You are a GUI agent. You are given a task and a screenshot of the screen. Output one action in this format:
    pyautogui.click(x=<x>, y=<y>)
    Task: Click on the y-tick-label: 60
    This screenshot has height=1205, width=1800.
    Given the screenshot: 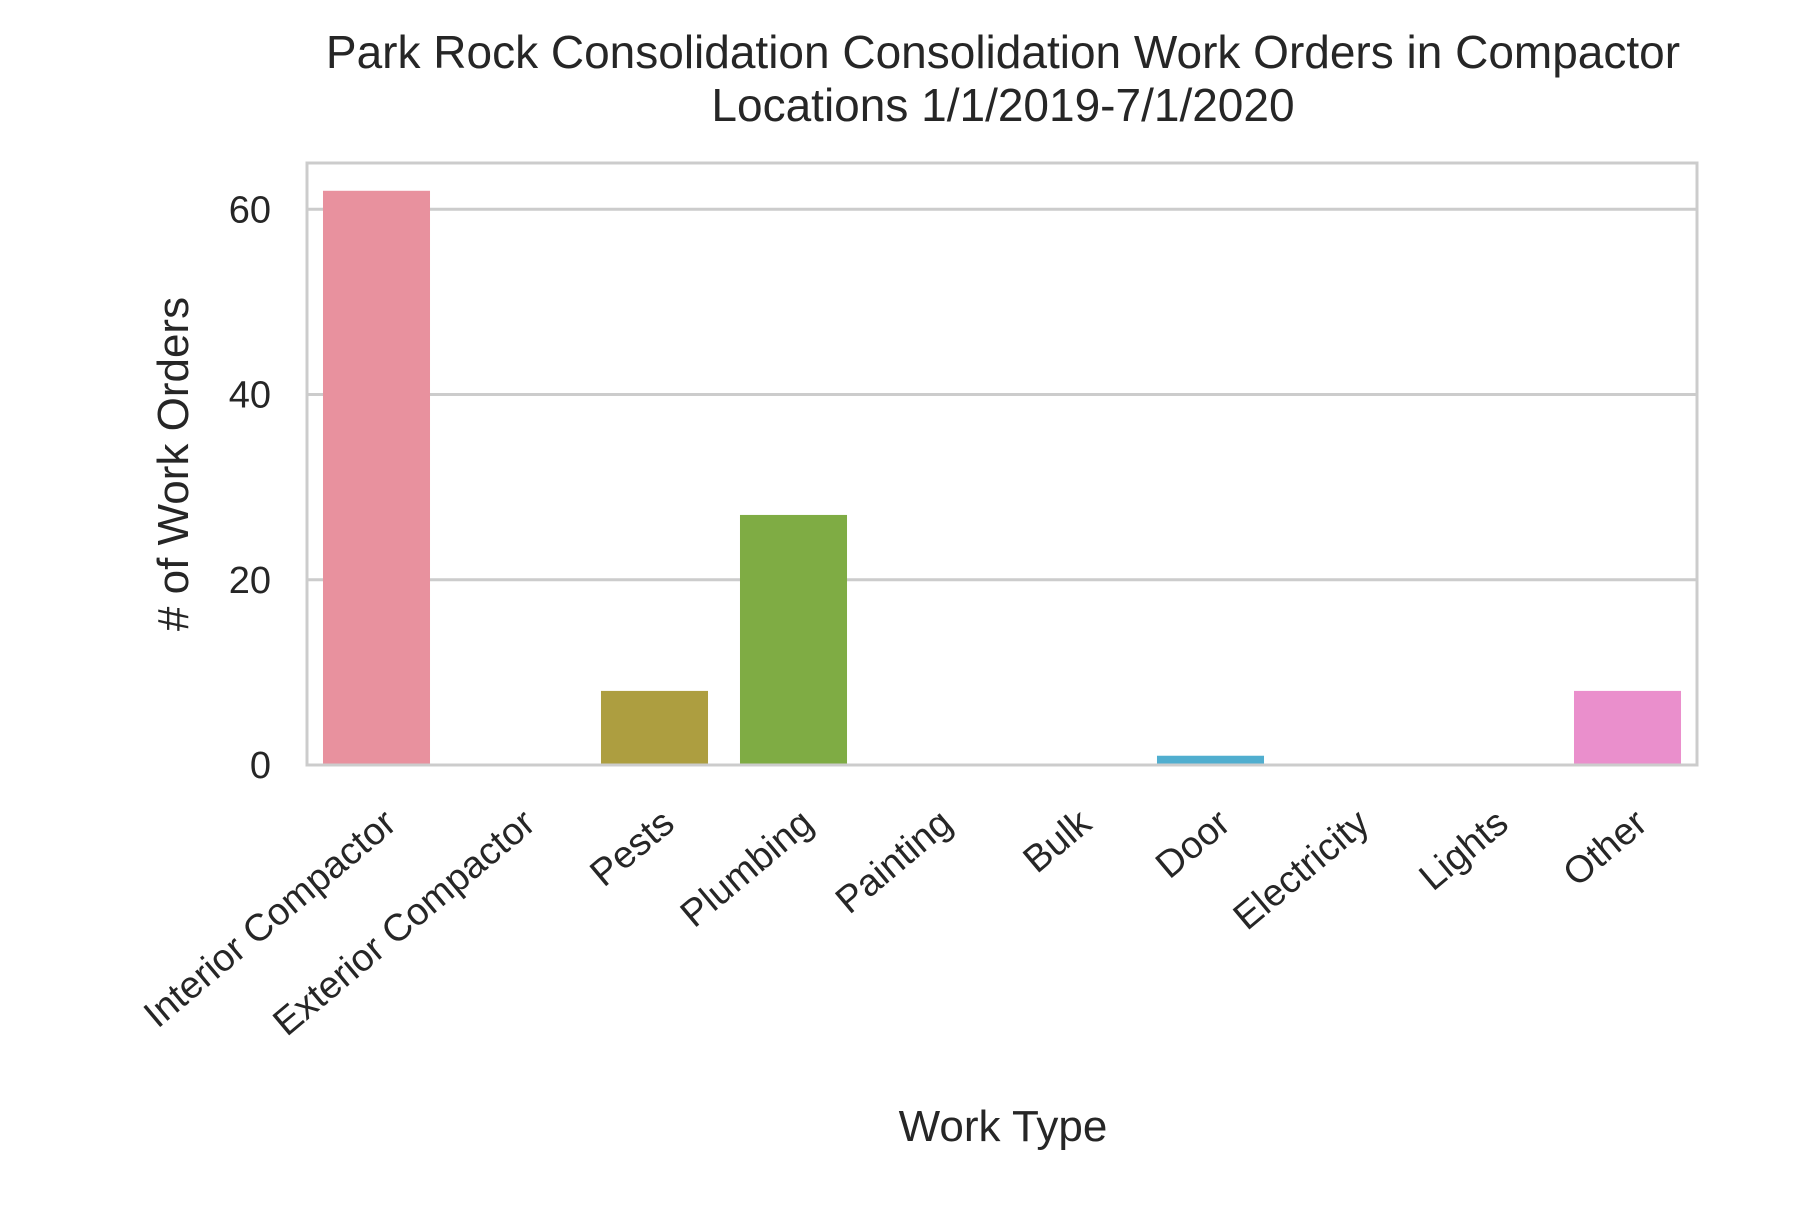 What is the action you would take?
    pyautogui.click(x=250, y=210)
    